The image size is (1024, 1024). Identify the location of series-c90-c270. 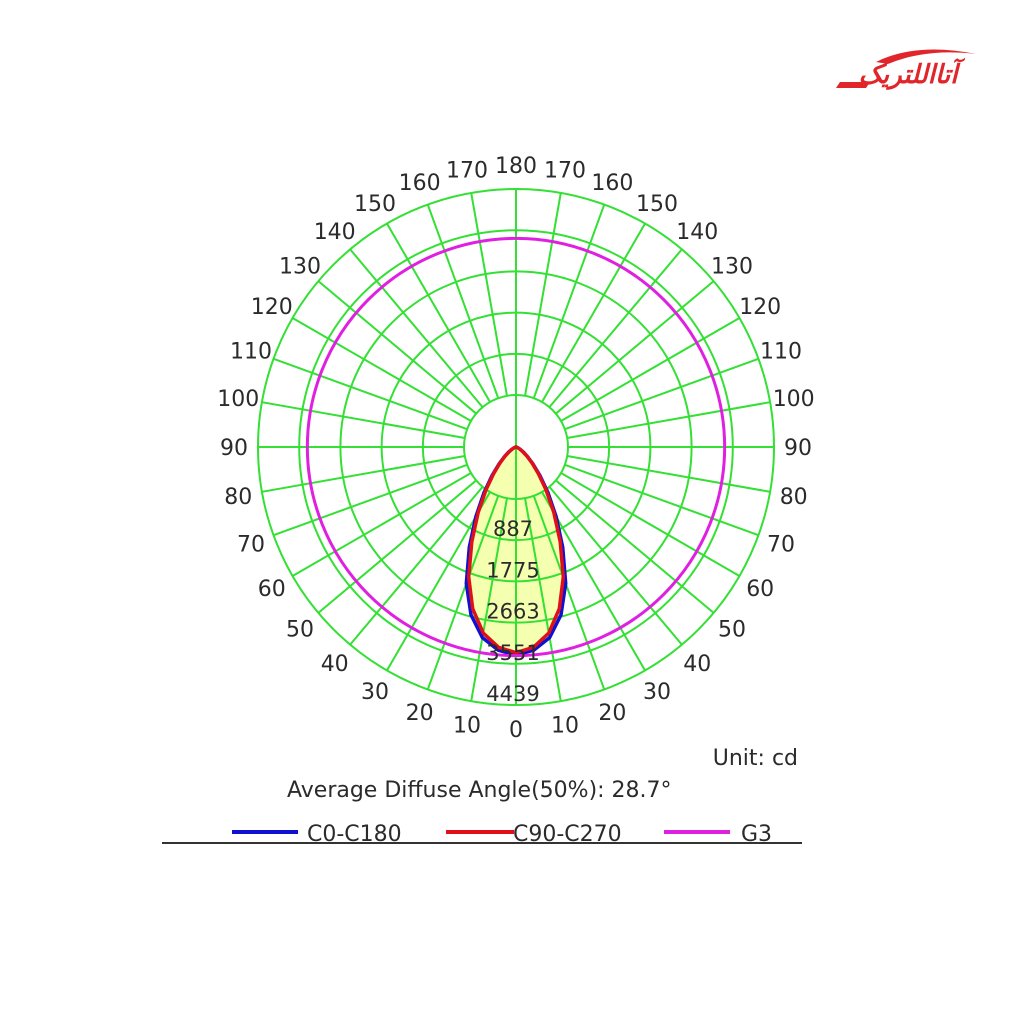
(516, 550).